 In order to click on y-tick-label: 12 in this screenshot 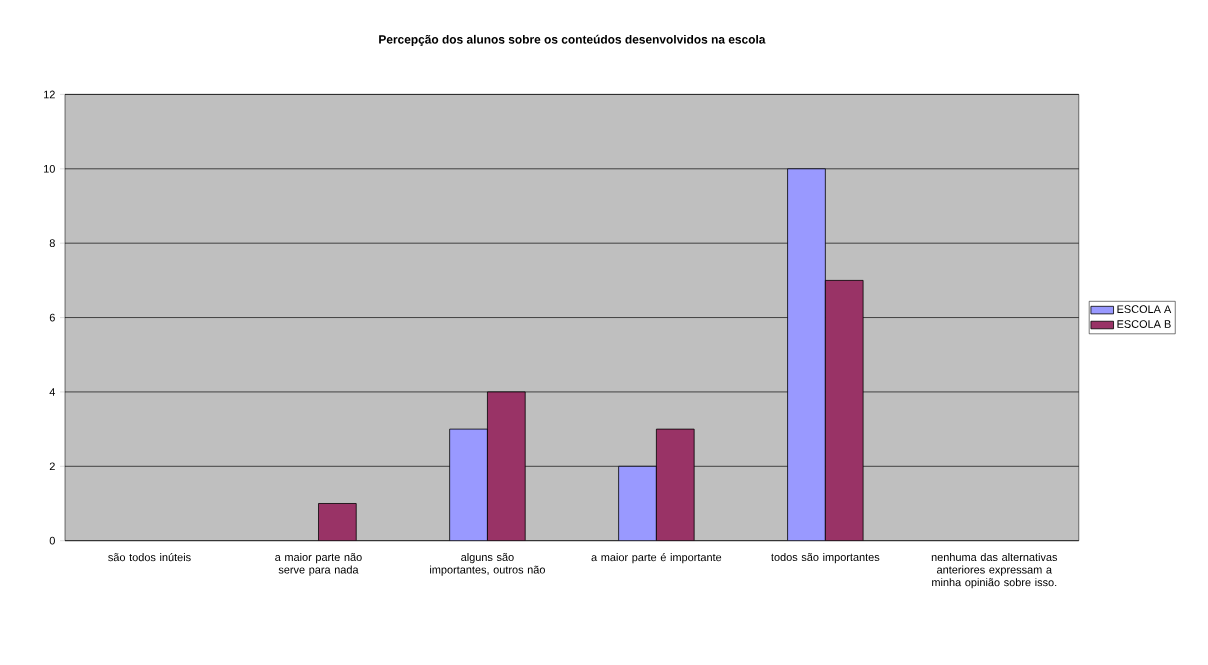, I will do `click(49, 94)`.